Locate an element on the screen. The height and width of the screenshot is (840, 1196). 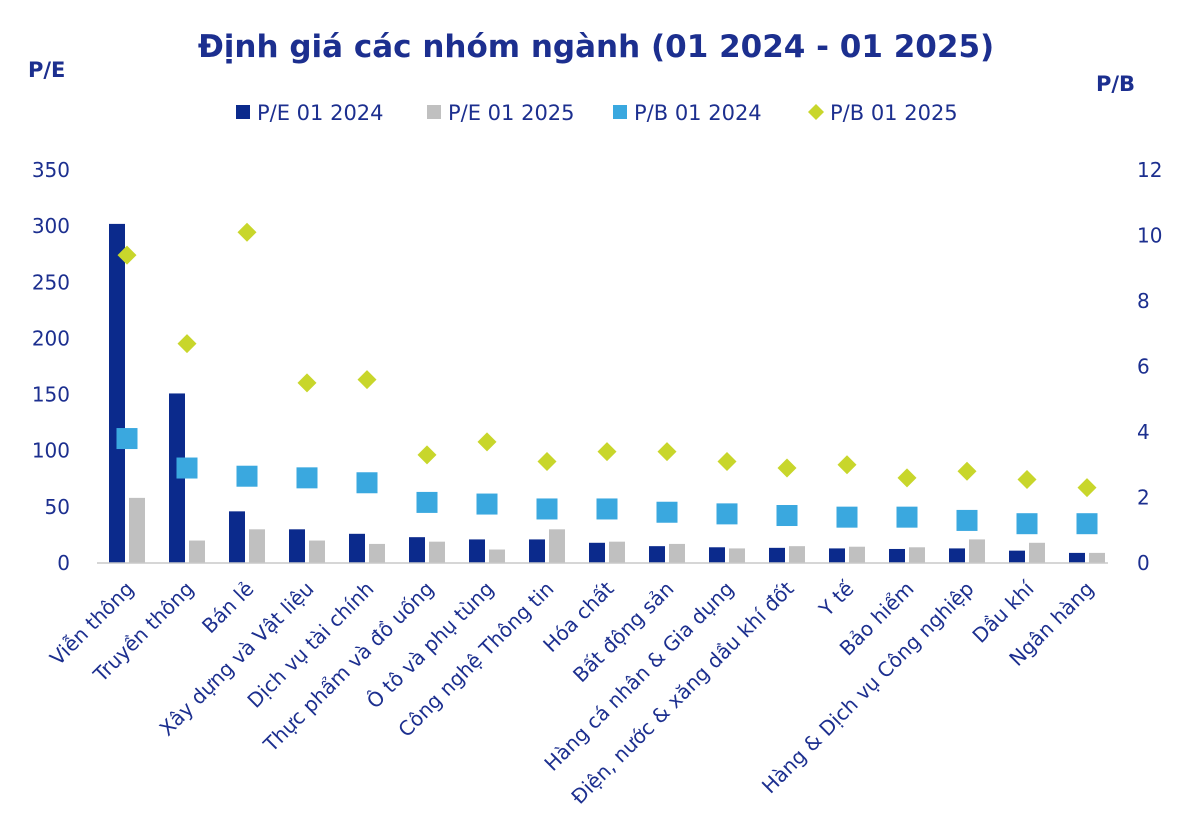
y2-tick-label: 4 is located at coordinates (1143, 432).